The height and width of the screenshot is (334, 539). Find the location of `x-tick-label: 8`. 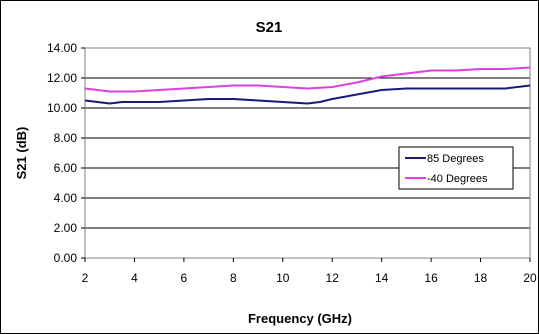

x-tick-label: 8 is located at coordinates (233, 278).